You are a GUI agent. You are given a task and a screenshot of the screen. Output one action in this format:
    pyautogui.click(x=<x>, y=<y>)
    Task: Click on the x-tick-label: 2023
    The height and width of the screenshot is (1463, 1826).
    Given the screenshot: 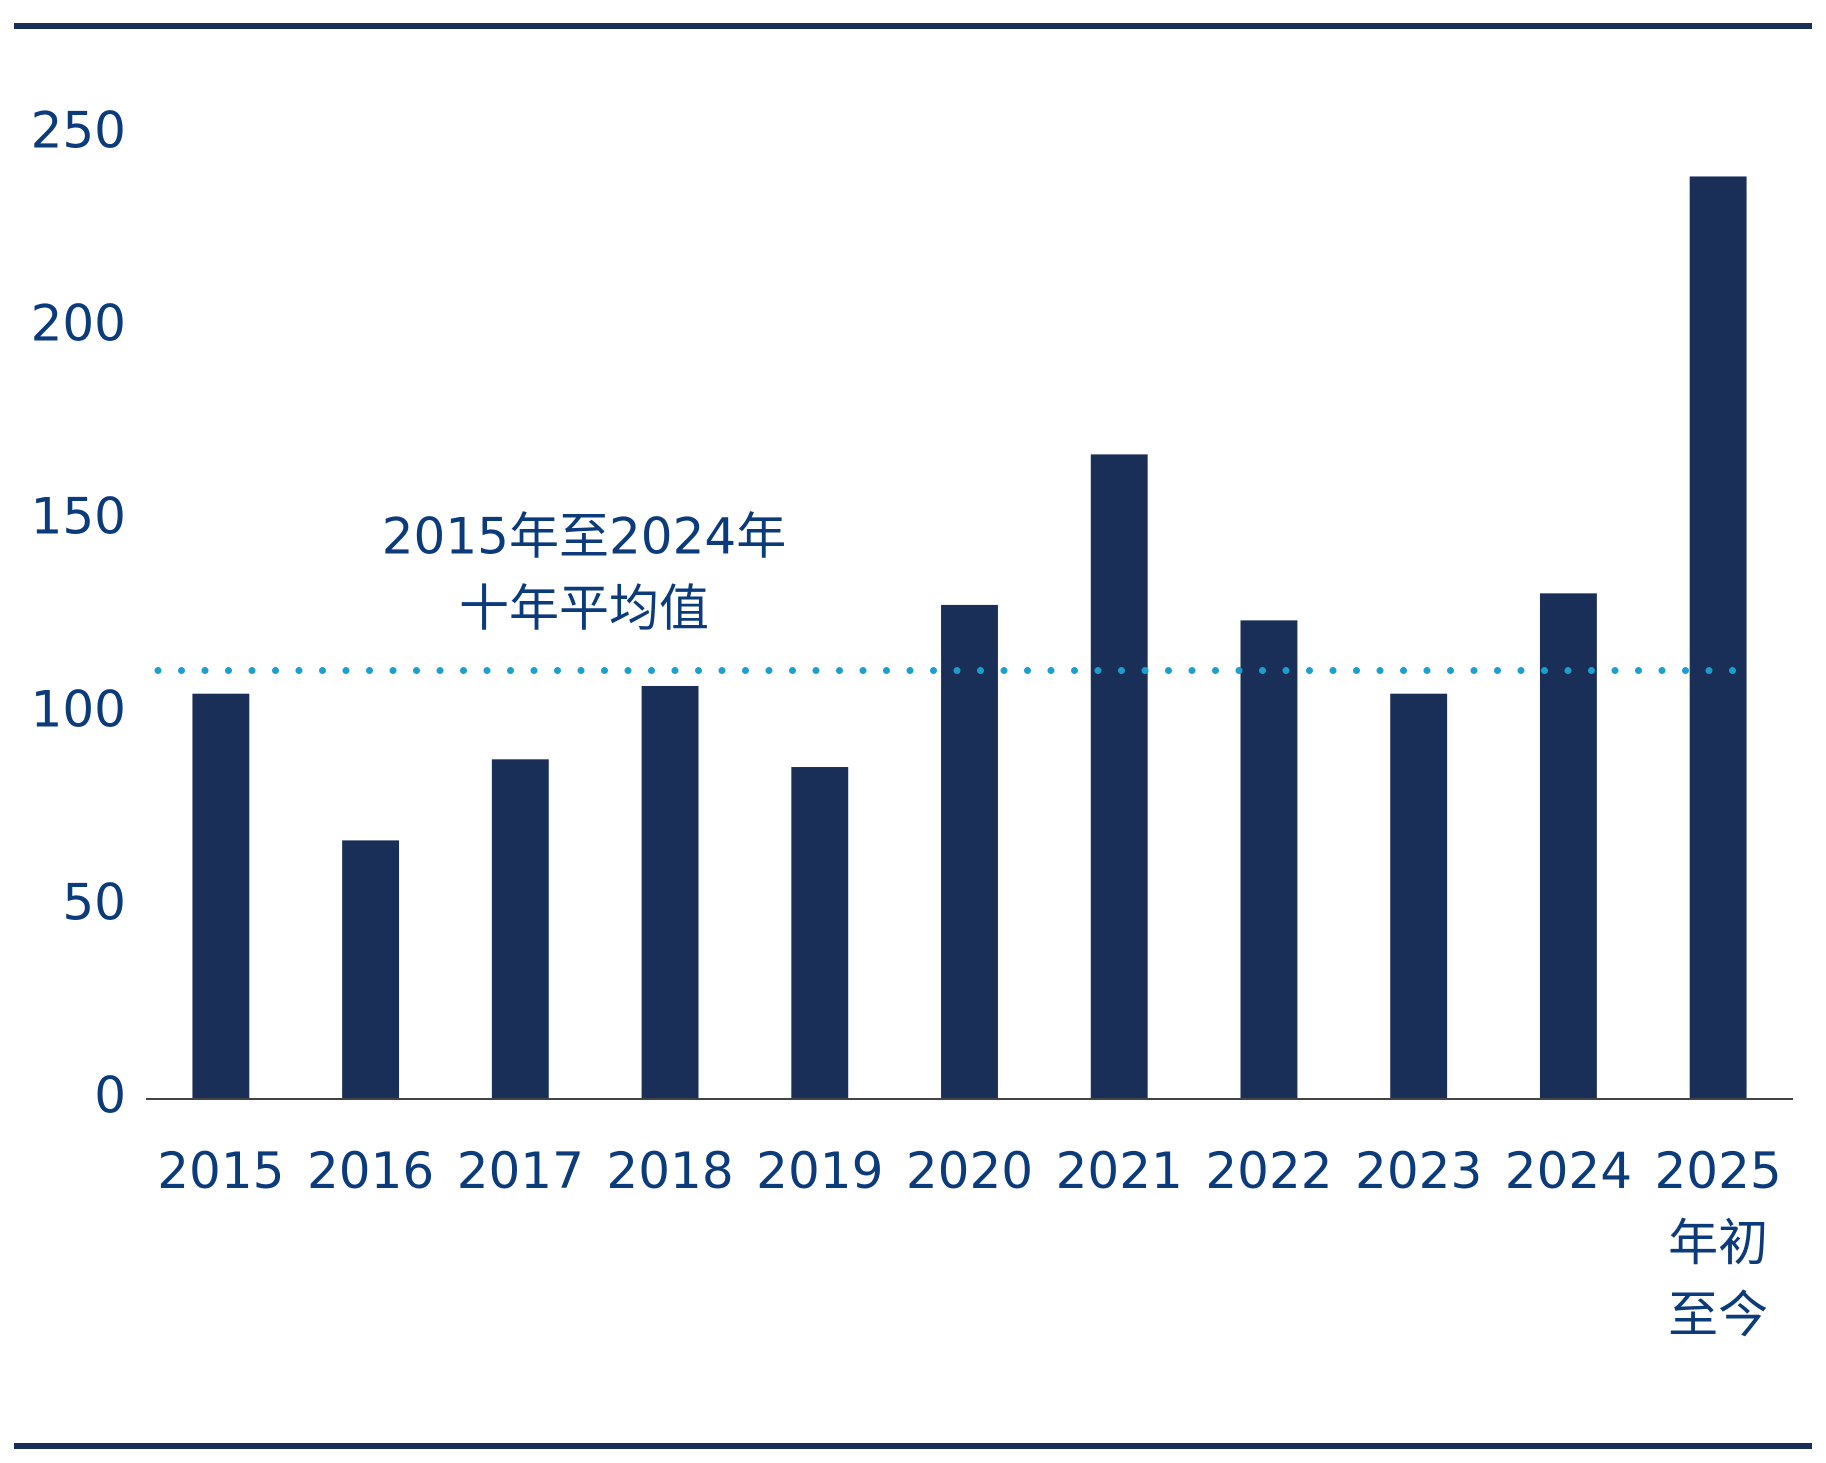 What is the action you would take?
    pyautogui.click(x=1419, y=1171)
    